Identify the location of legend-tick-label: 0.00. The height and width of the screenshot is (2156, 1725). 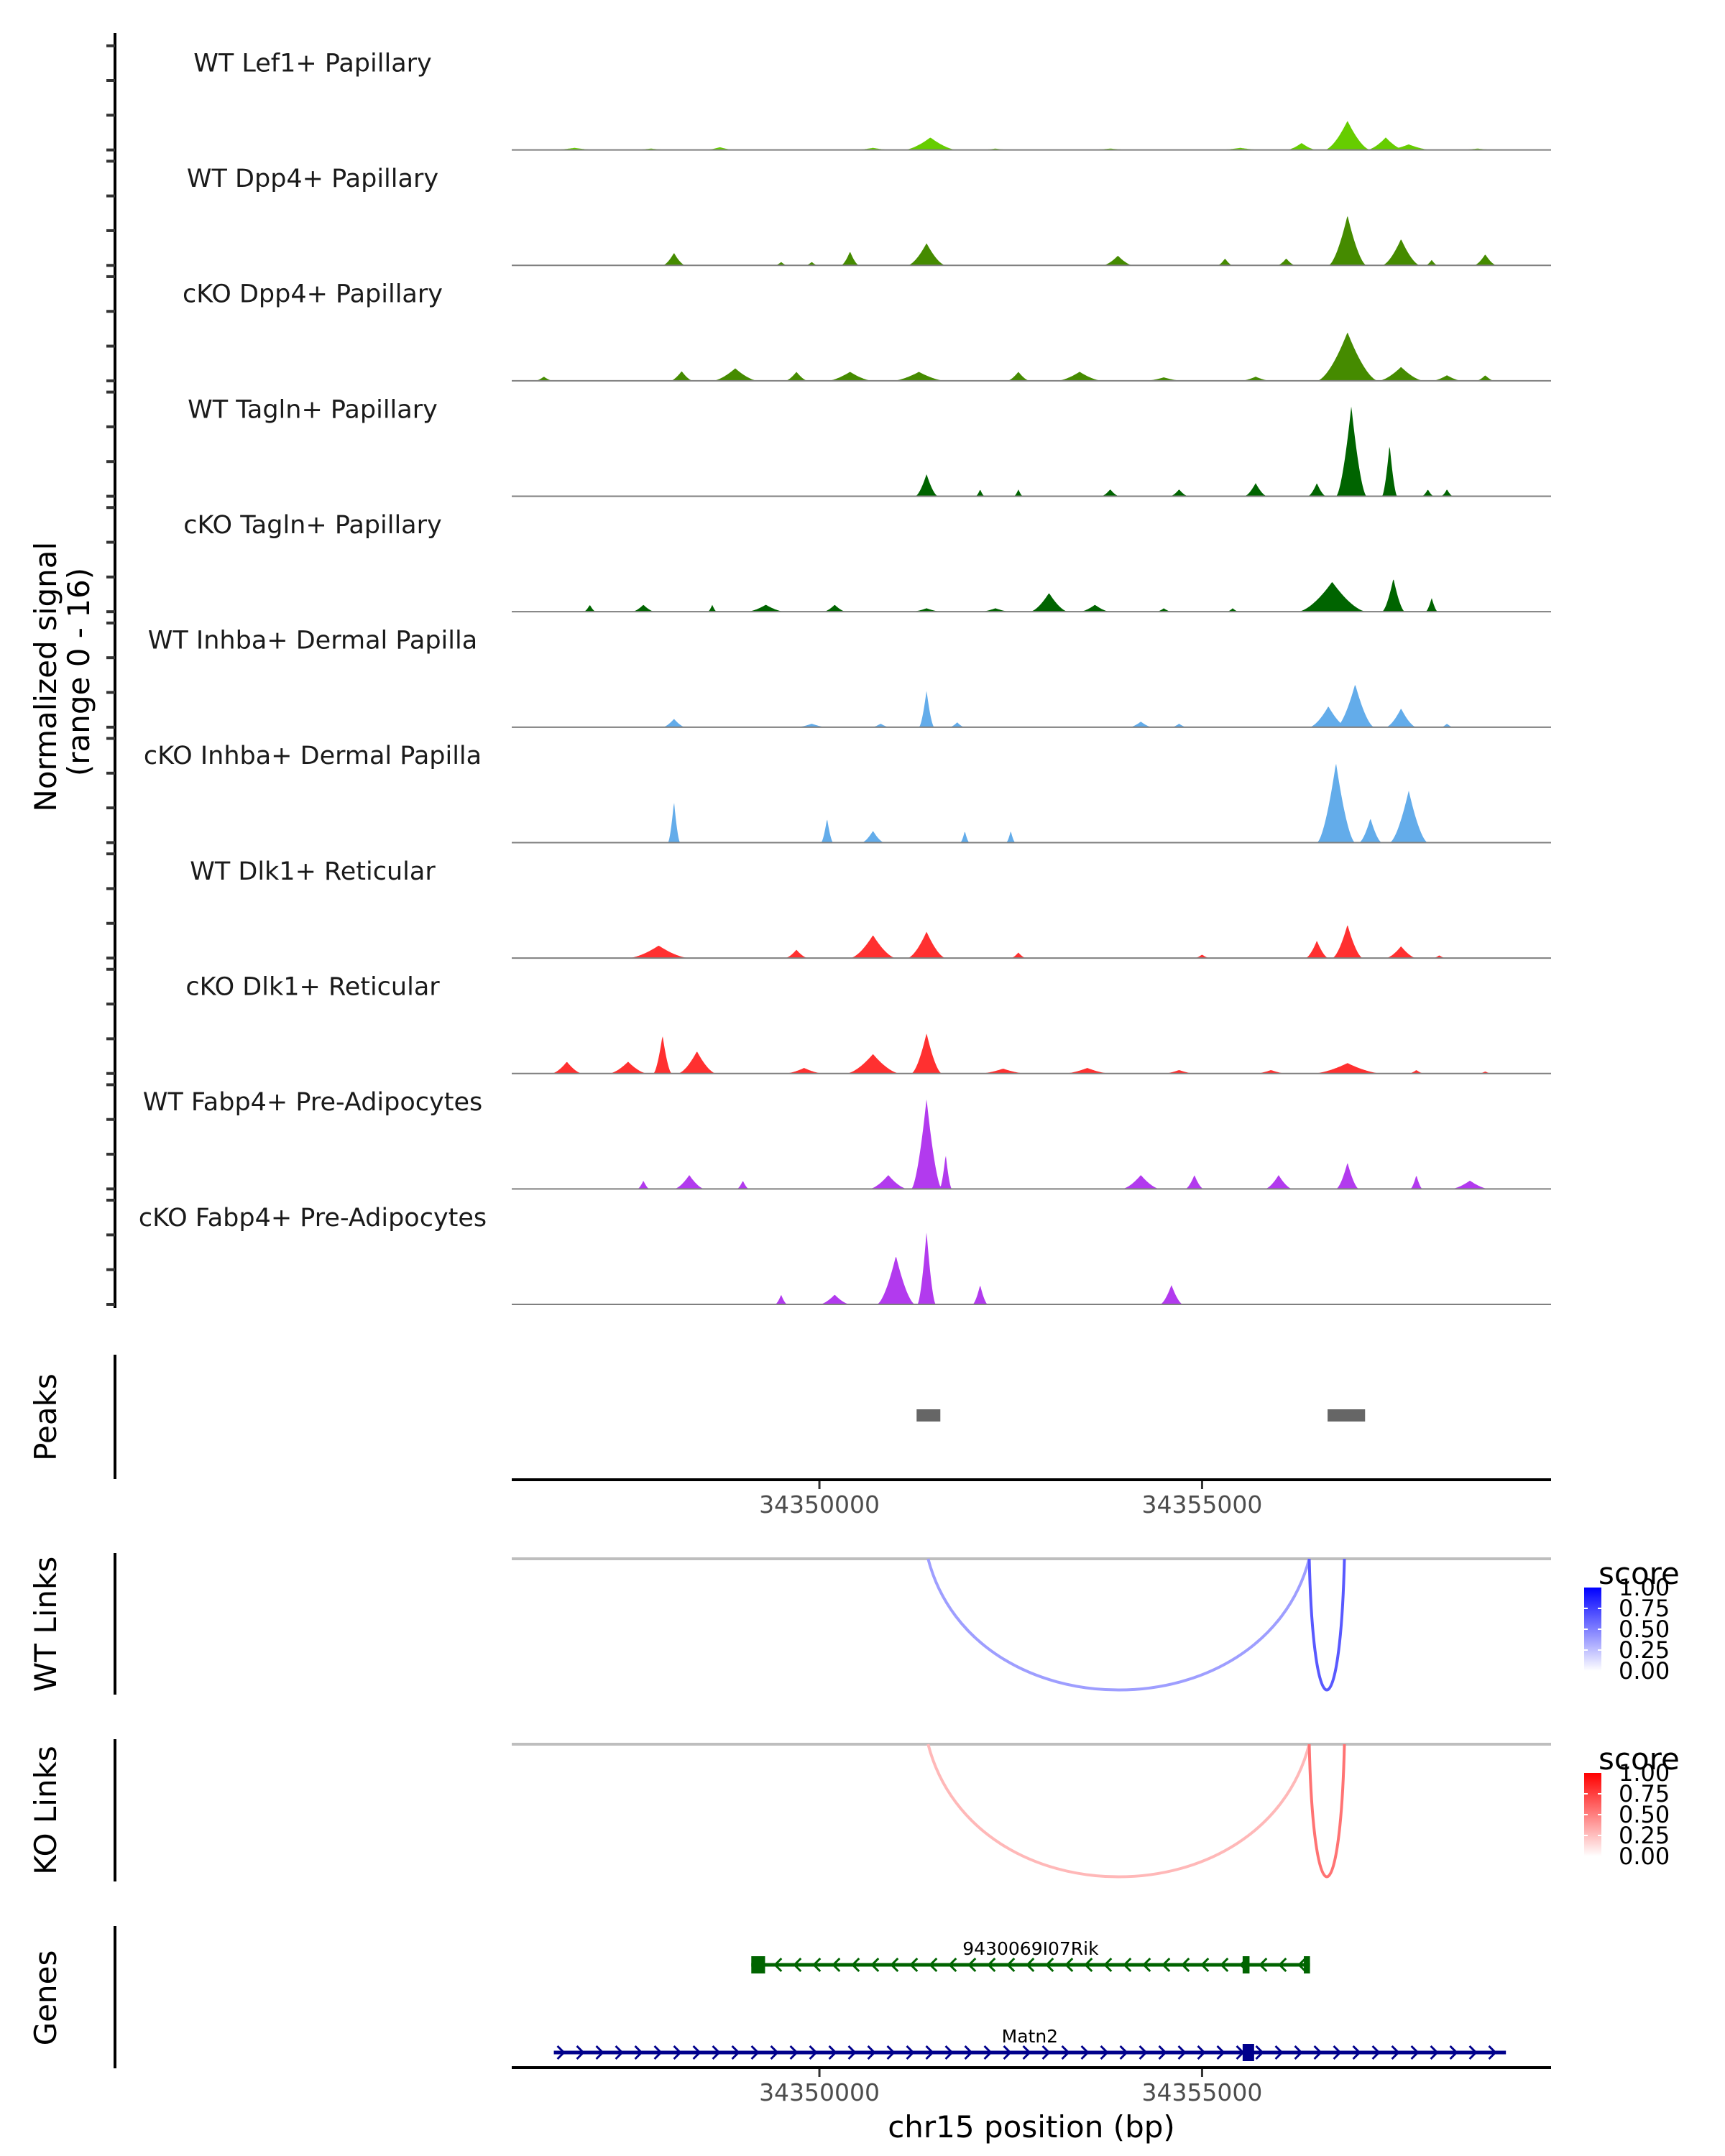
(1644, 1857).